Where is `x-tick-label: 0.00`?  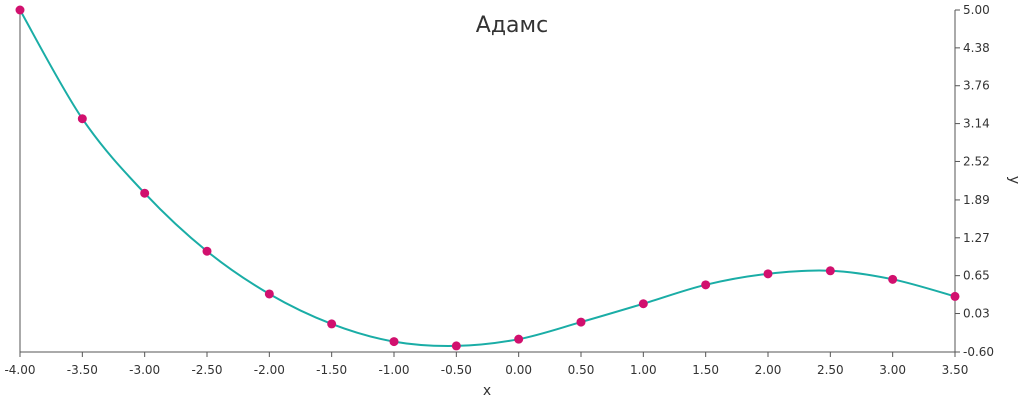
x-tick-label: 0.00 is located at coordinates (518, 370).